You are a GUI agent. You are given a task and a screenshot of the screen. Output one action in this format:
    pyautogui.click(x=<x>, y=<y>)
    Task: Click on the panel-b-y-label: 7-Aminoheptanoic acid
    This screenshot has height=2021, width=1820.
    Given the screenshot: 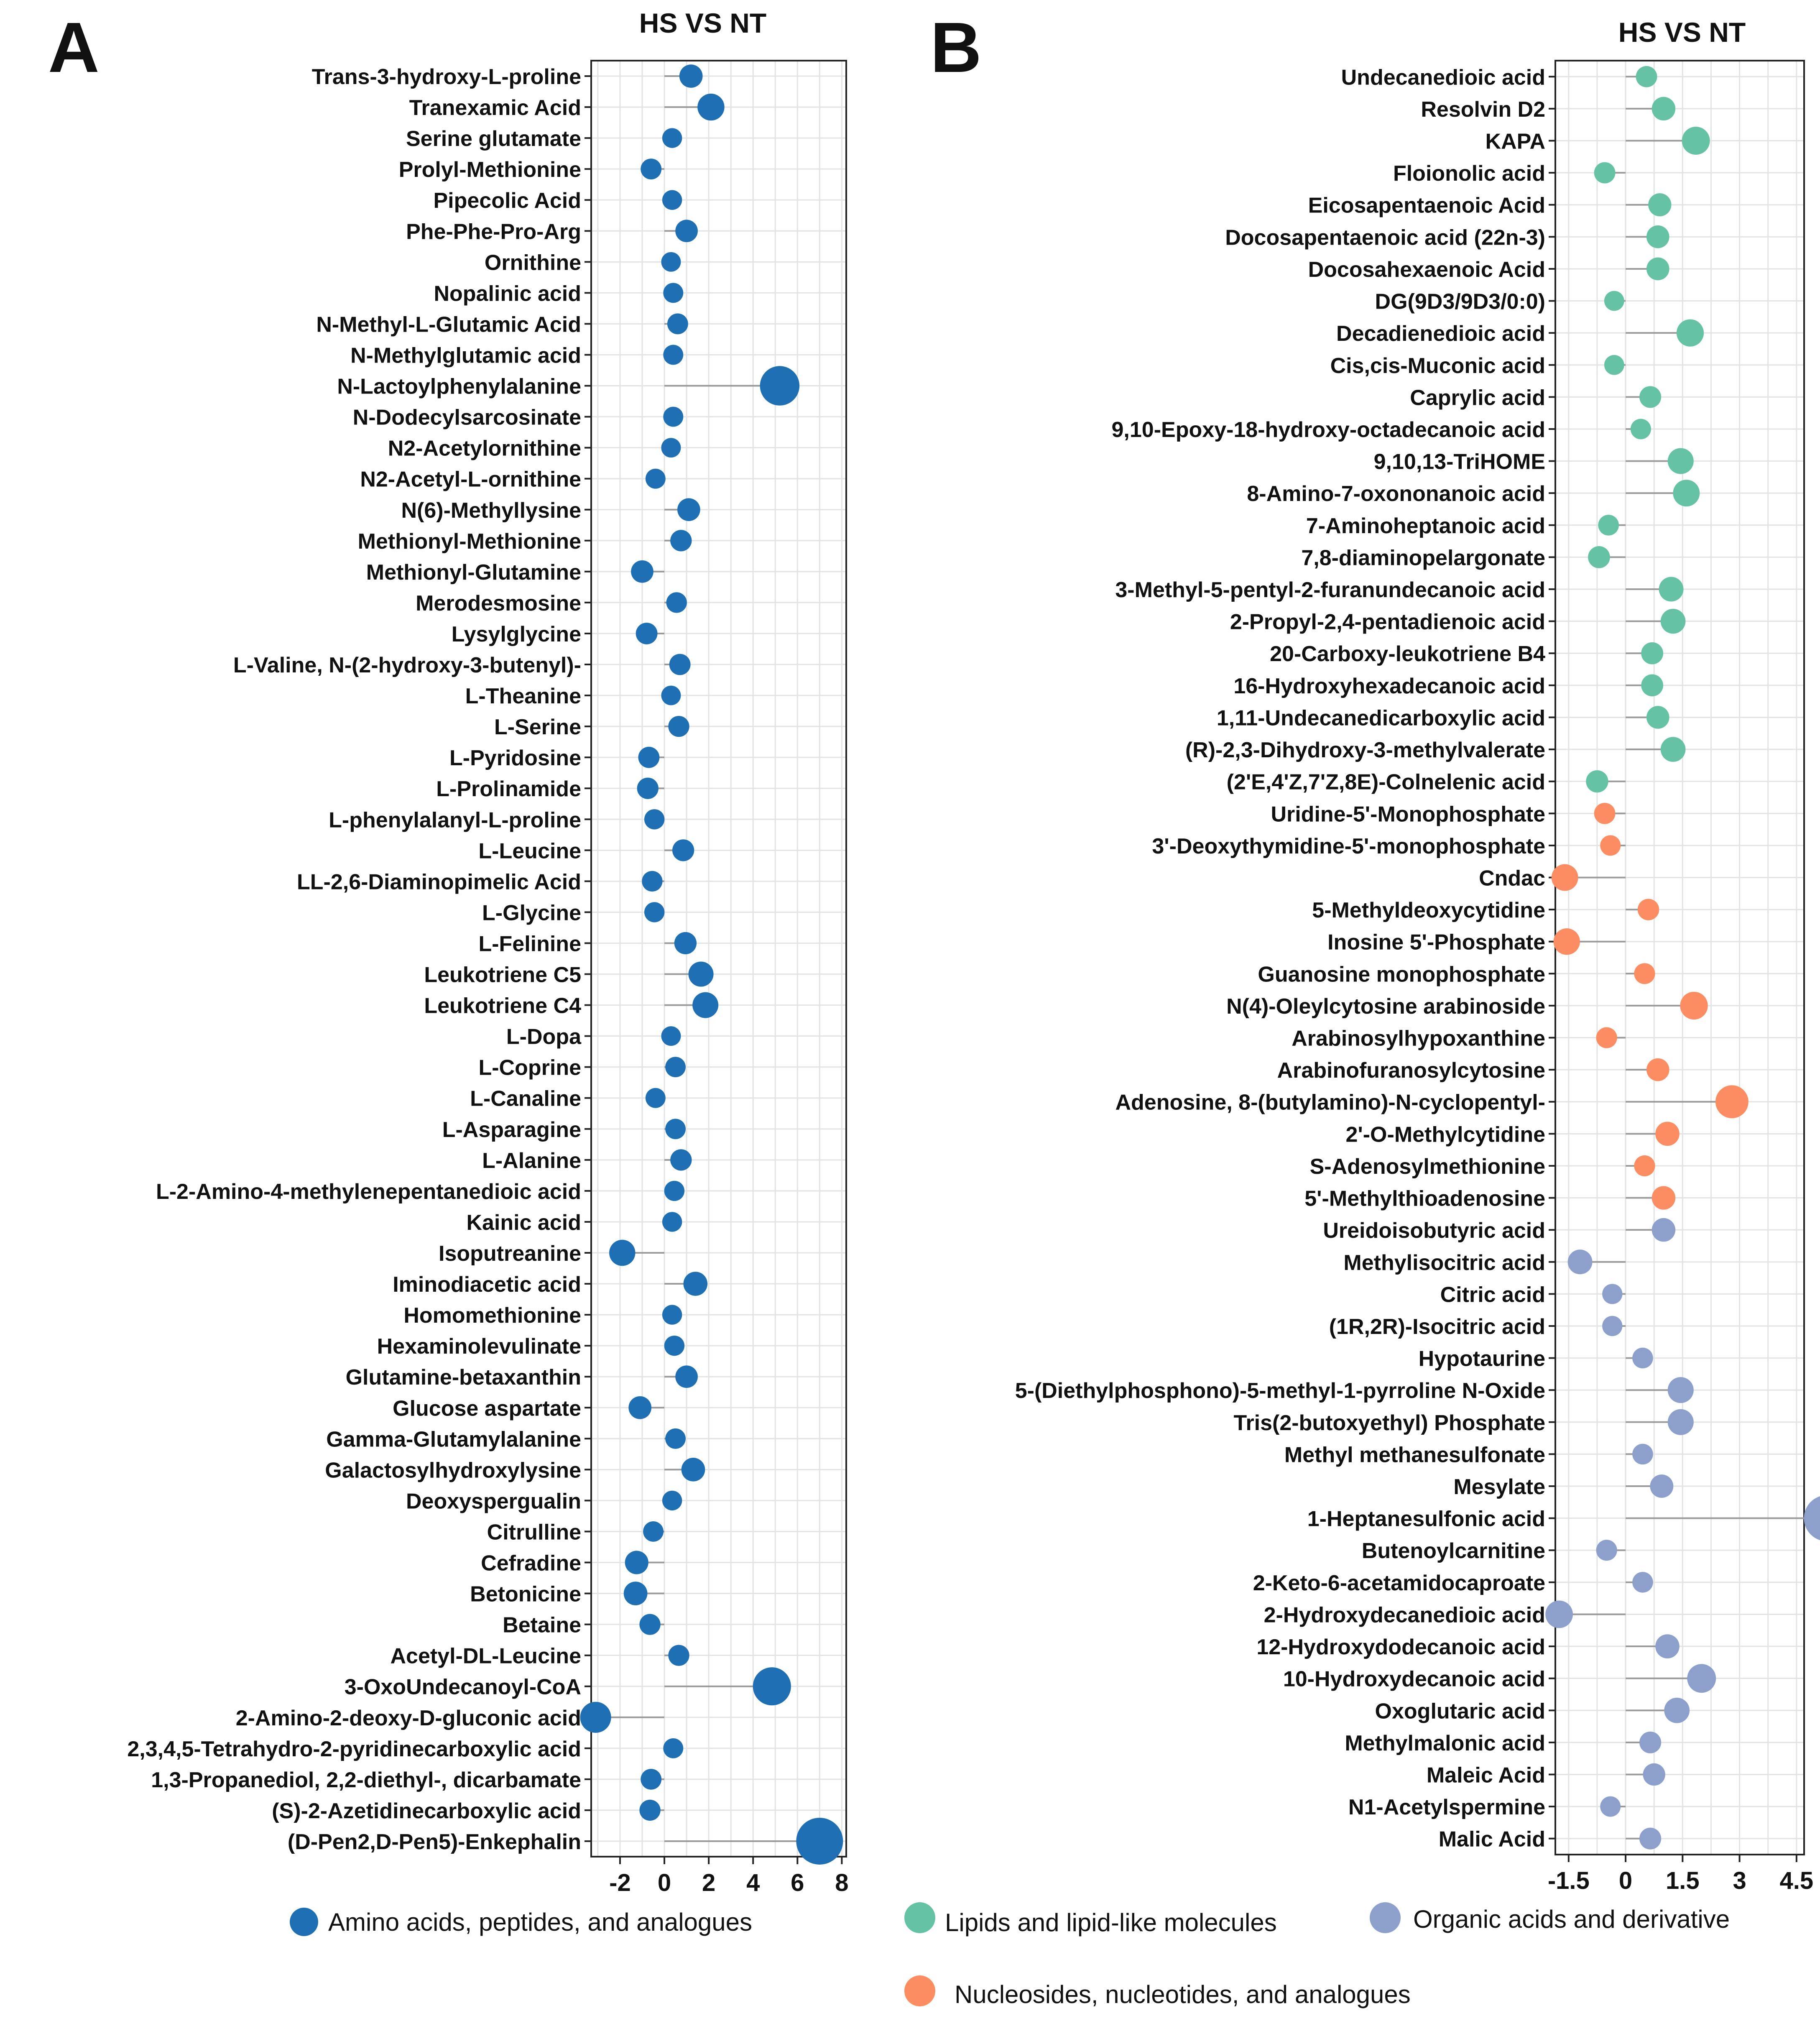 What is the action you would take?
    pyautogui.click(x=1425, y=526)
    